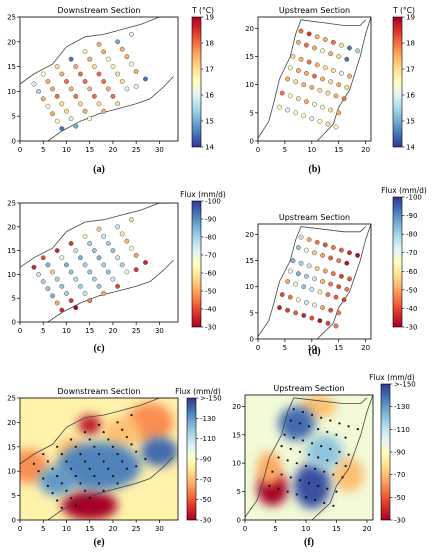 The image size is (445, 554). I want to click on x-tick-label: 30, so click(159, 150).